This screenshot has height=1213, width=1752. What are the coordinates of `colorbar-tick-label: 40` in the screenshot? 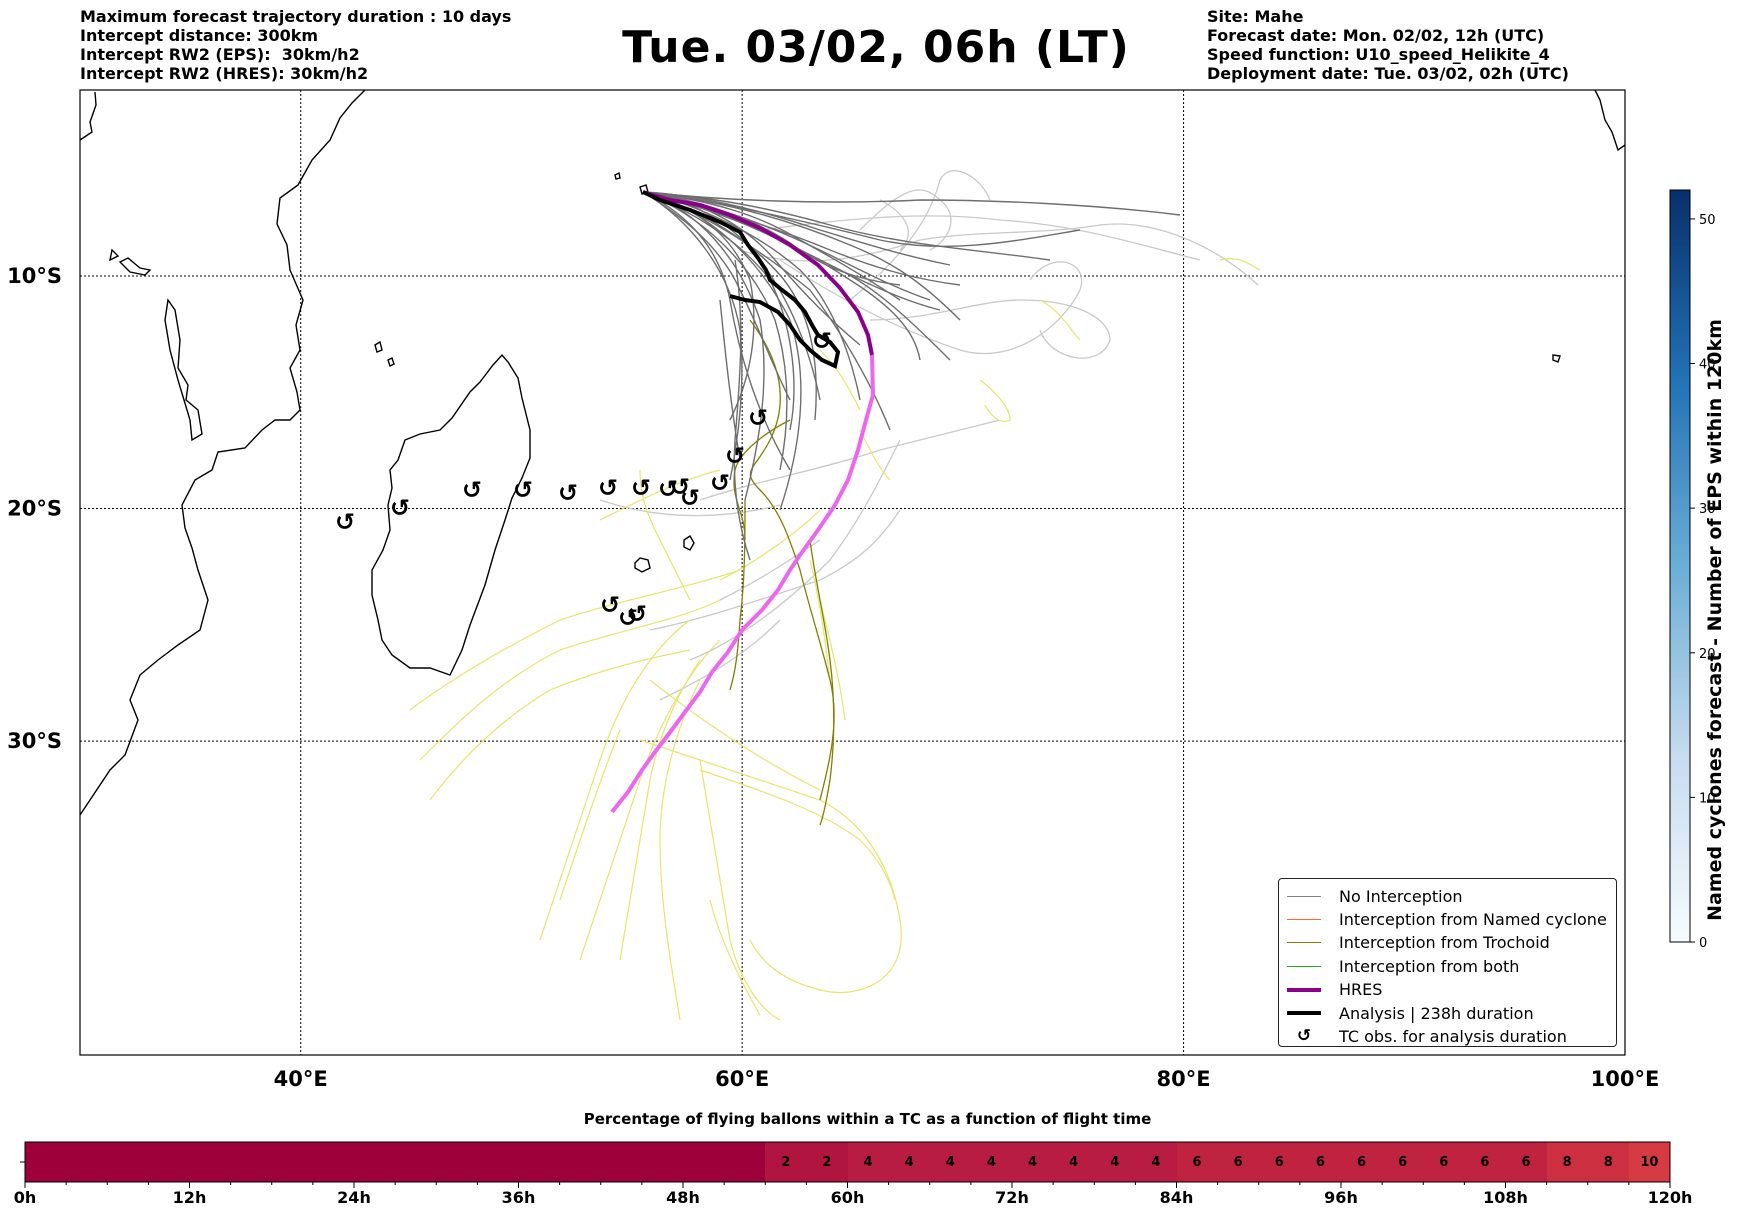 It's located at (1707, 365).